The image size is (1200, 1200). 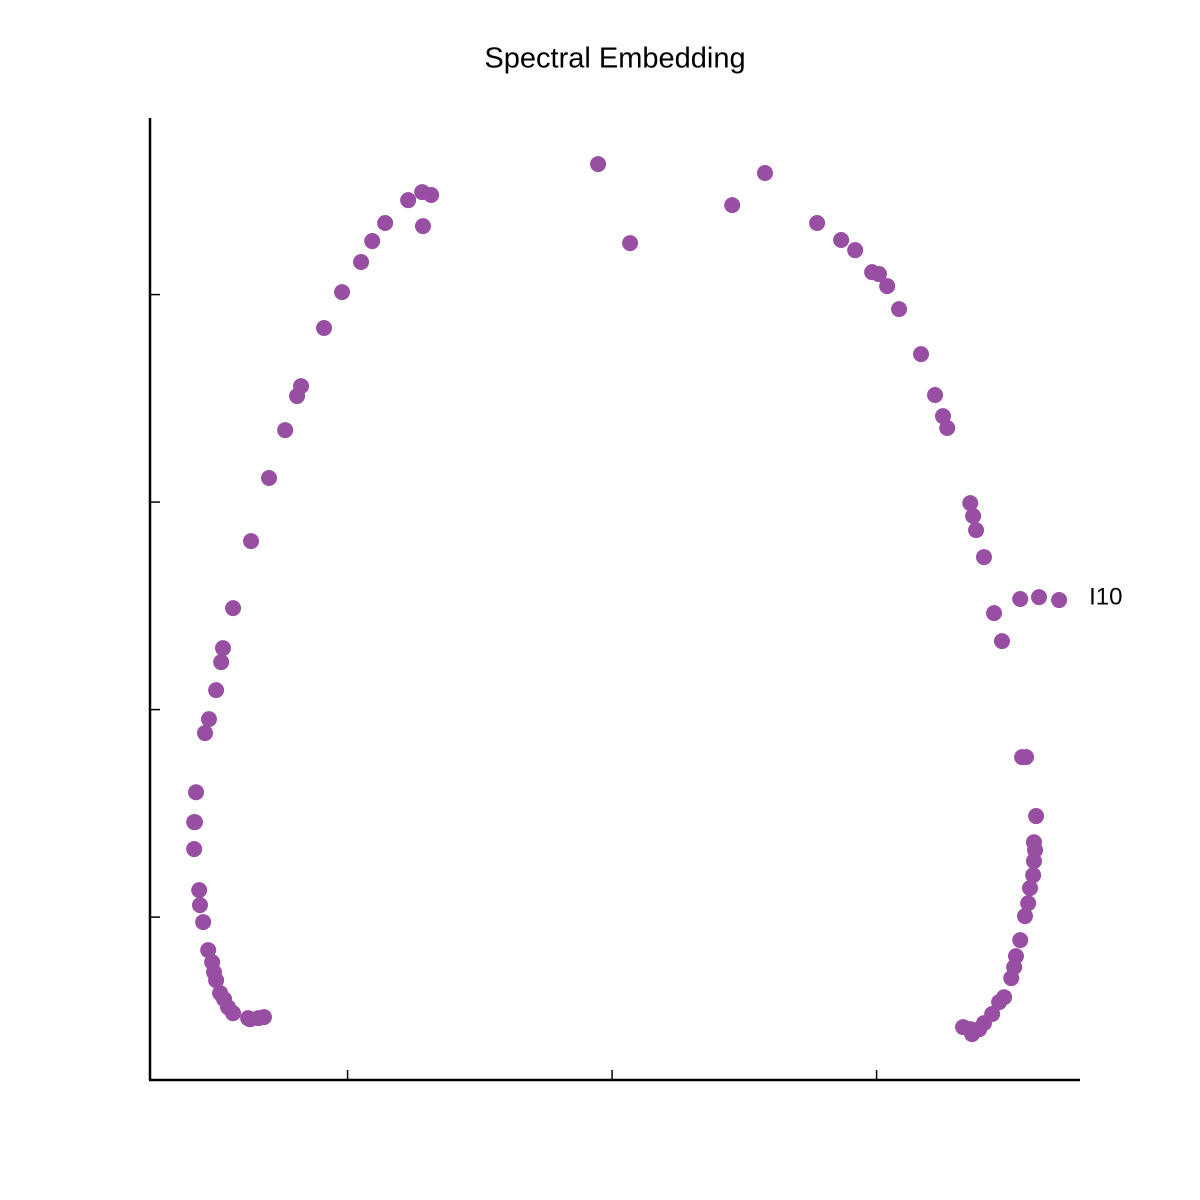 I want to click on annotation: I10, so click(x=1105, y=596).